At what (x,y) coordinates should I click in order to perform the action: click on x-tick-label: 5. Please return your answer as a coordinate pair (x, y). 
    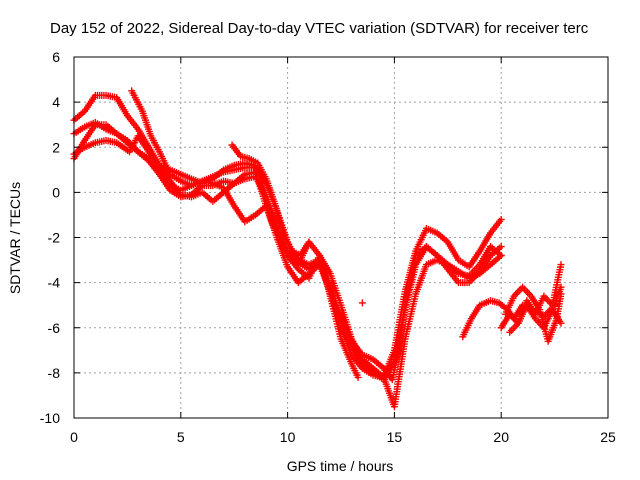
    Looking at the image, I should click on (181, 437).